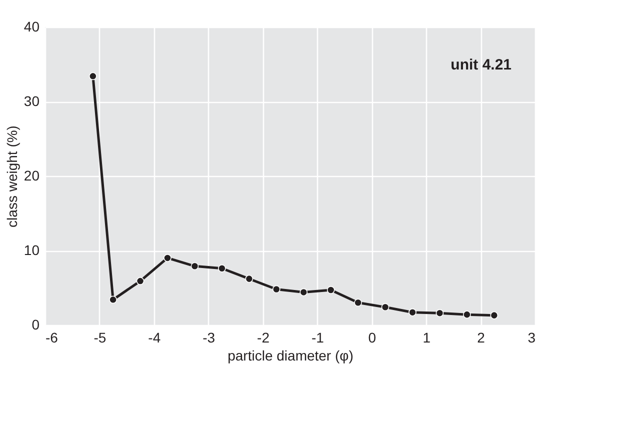 This screenshot has height=437, width=623. Describe the element at coordinates (154, 338) in the screenshot. I see `x-tick-label: -4` at that location.